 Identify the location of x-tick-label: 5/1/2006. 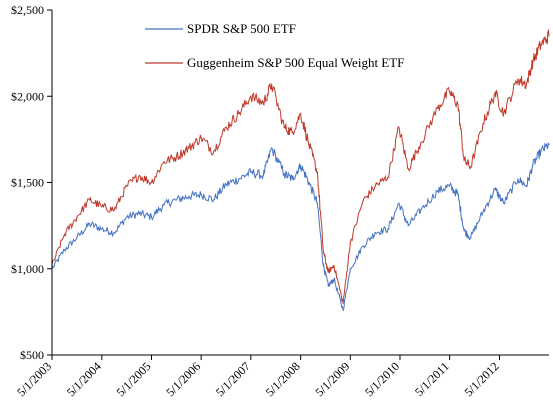
(183, 379).